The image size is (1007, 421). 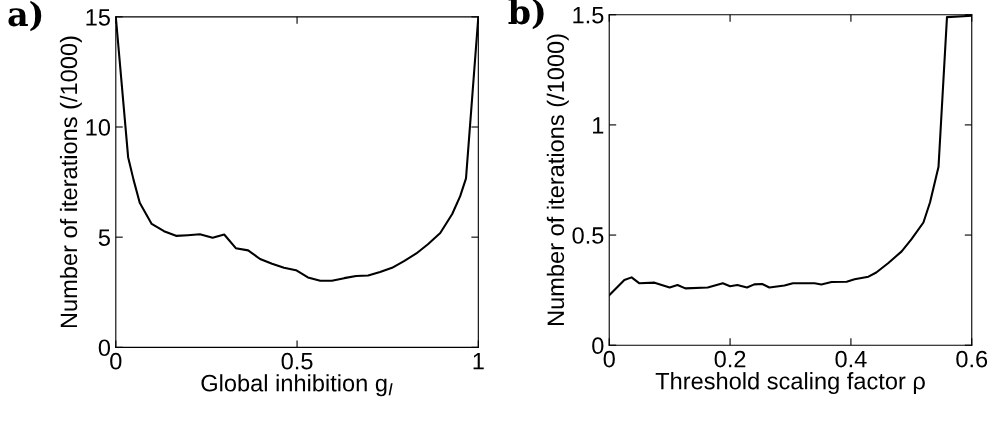 I want to click on x-tick-label: 0.2, so click(x=730, y=359).